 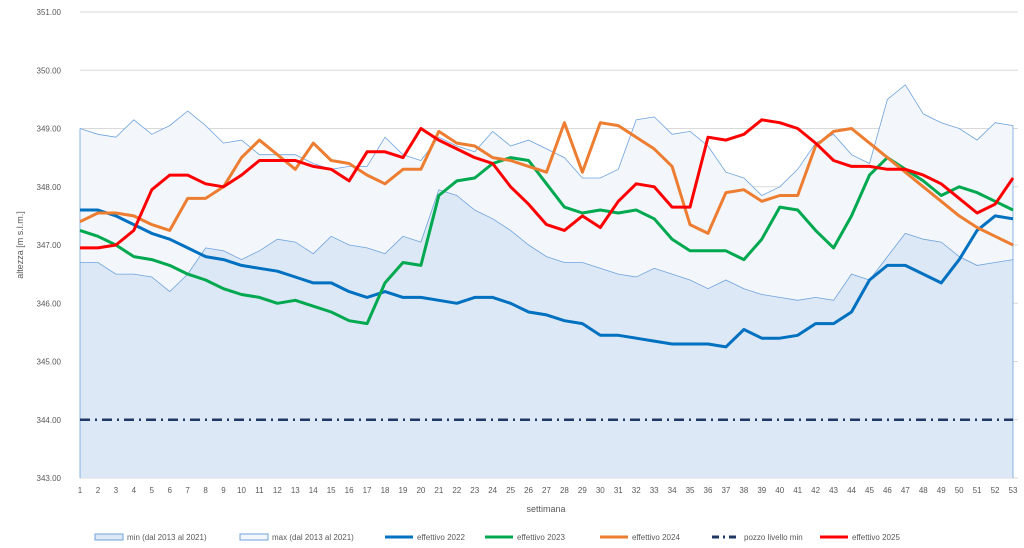 What do you see at coordinates (49, 420) in the screenshot?
I see `y-tick-label: 344.00` at bounding box center [49, 420].